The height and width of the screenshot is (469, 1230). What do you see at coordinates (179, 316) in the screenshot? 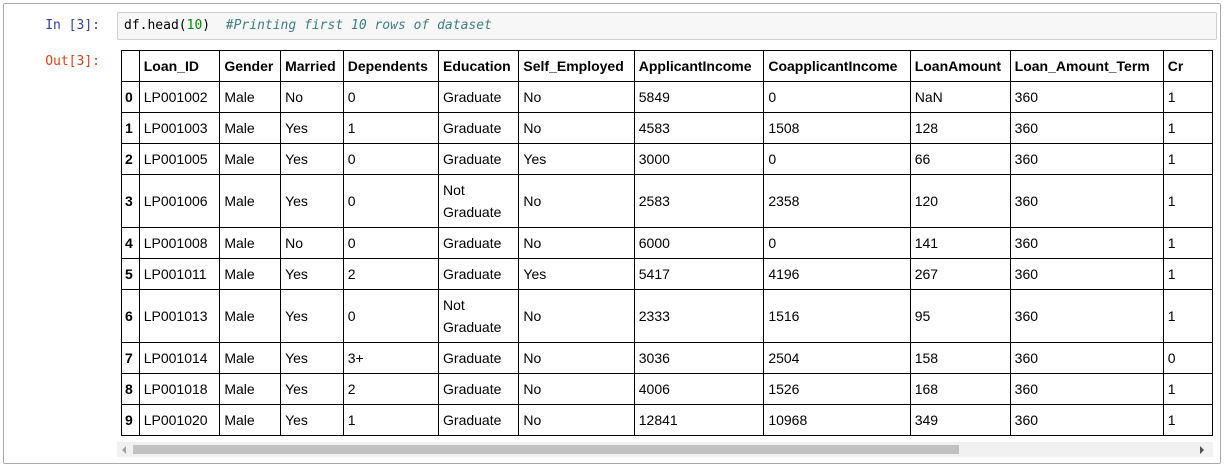
I see `table-cell: LP001013` at bounding box center [179, 316].